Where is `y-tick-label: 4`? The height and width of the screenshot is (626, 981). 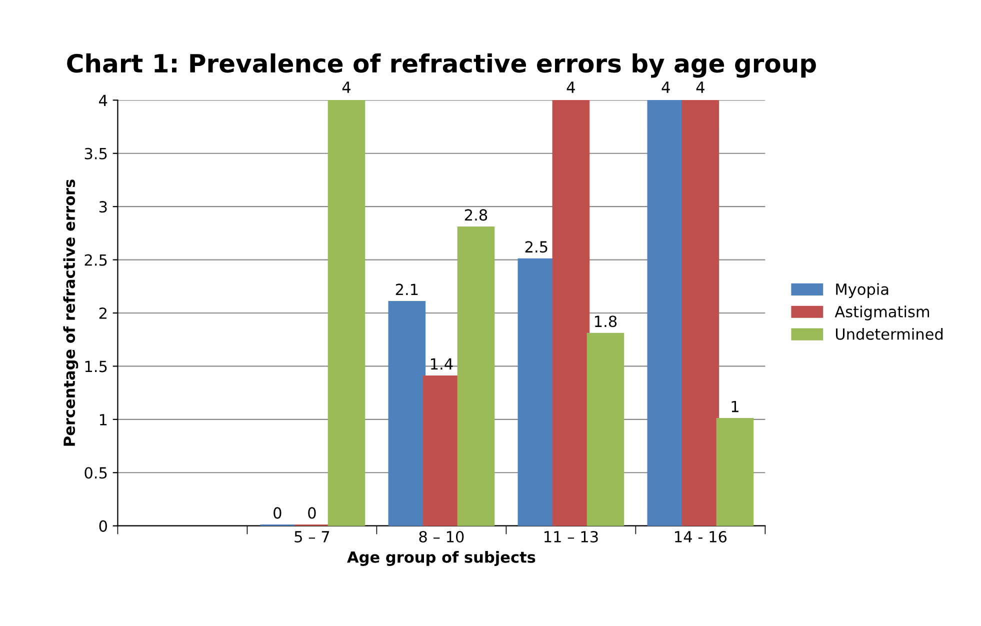
y-tick-label: 4 is located at coordinates (103, 100).